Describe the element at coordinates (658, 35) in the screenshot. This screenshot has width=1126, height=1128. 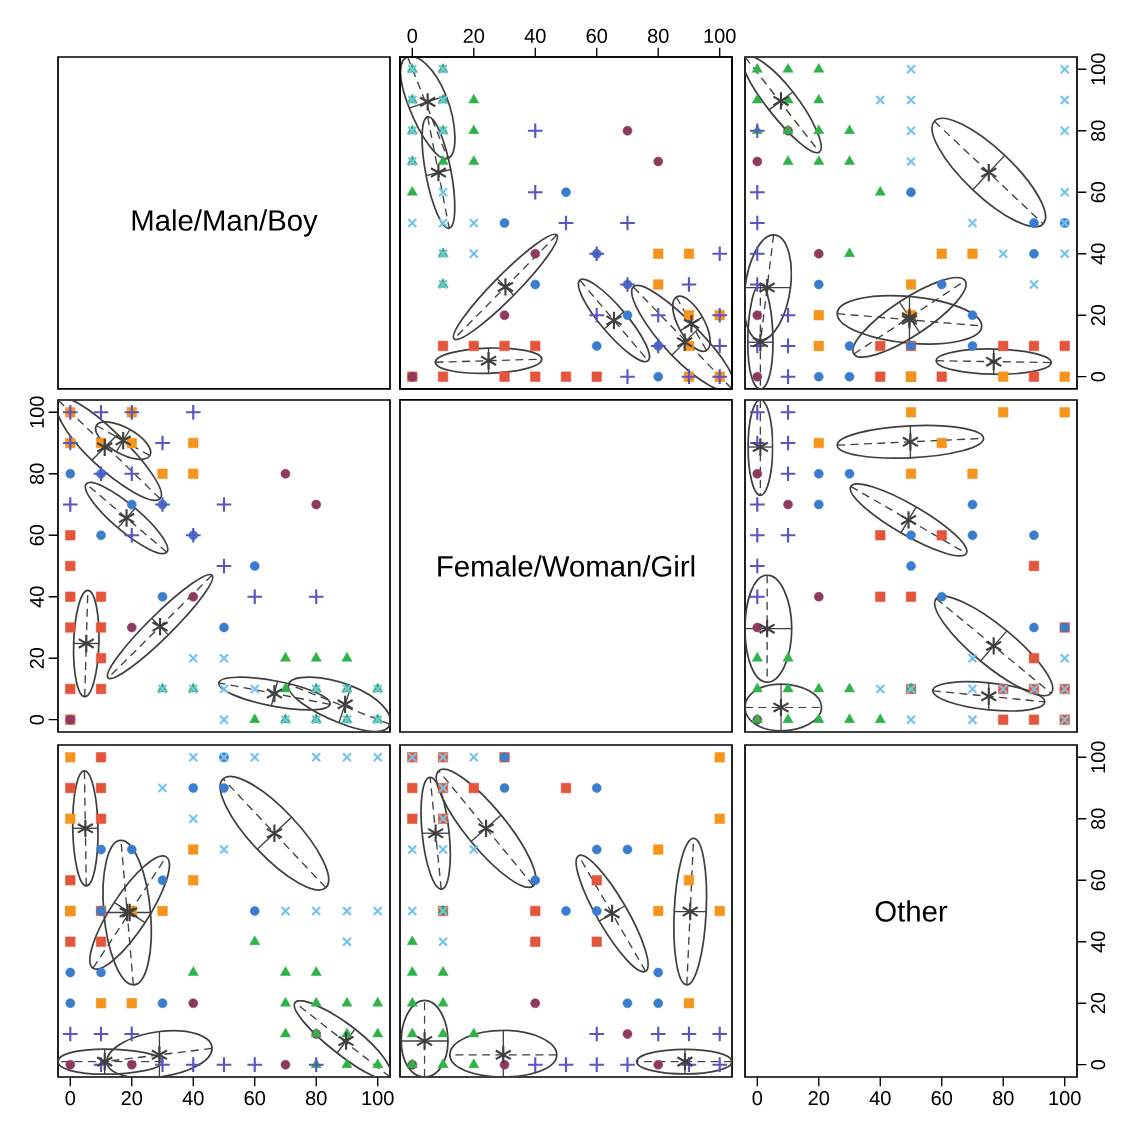
I see `x2-tick-label: 80` at that location.